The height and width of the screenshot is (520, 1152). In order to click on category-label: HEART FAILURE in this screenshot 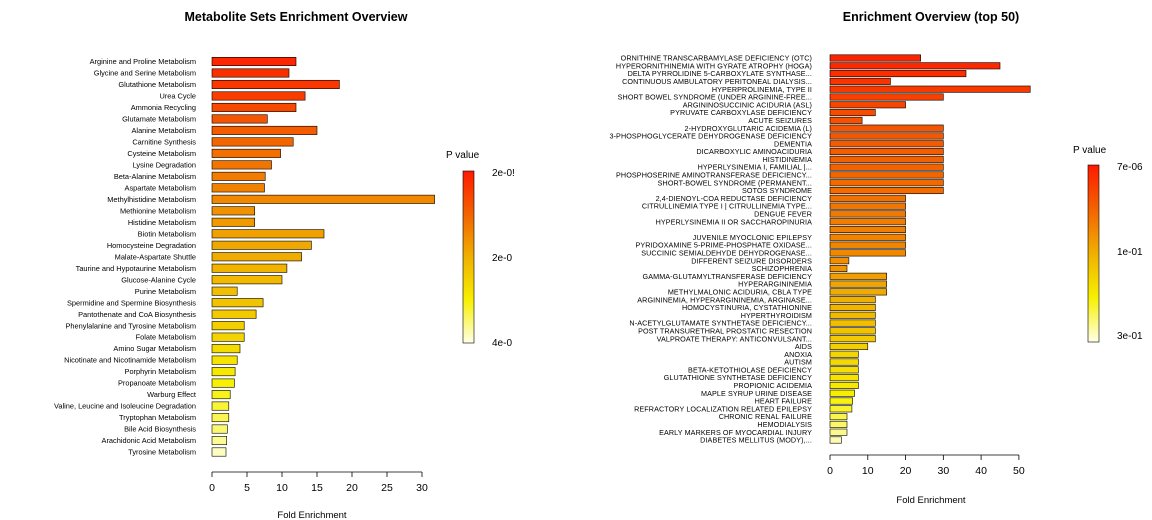, I will do `click(783, 401)`.